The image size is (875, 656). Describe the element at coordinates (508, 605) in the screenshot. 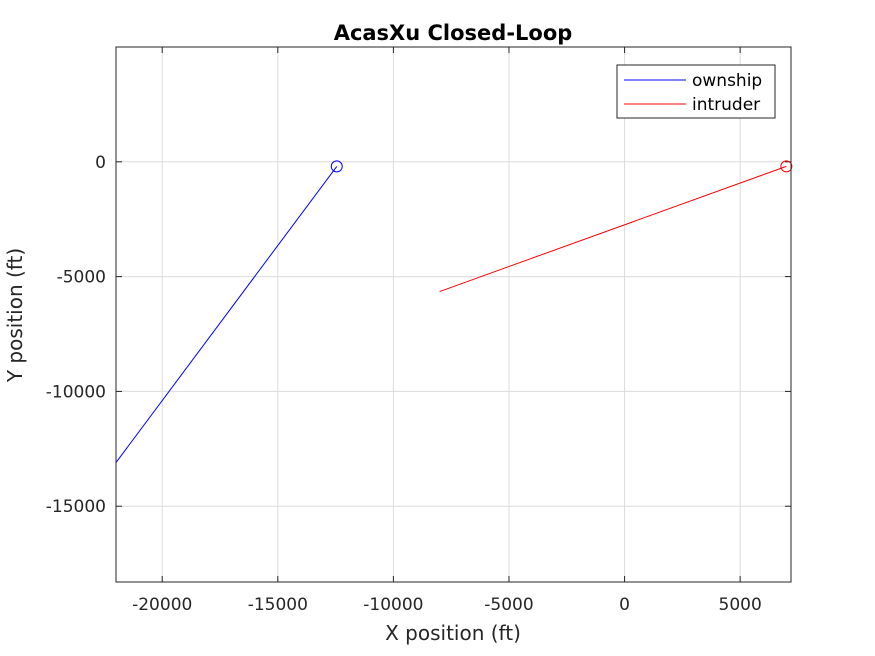

I see `x-tick-label: -5000` at that location.